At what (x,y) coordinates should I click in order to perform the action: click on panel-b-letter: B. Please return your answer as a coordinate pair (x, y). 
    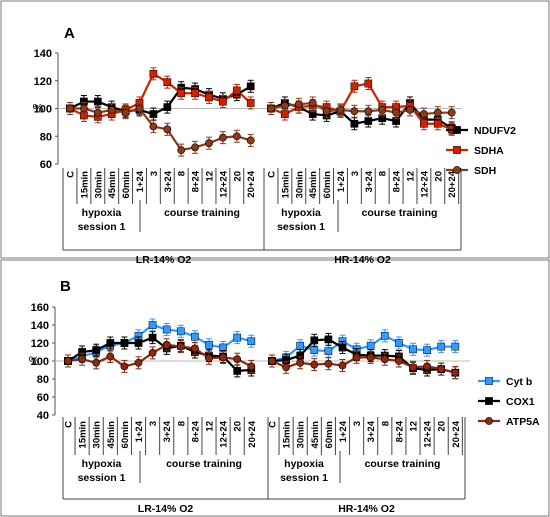
    Looking at the image, I should click on (65, 286).